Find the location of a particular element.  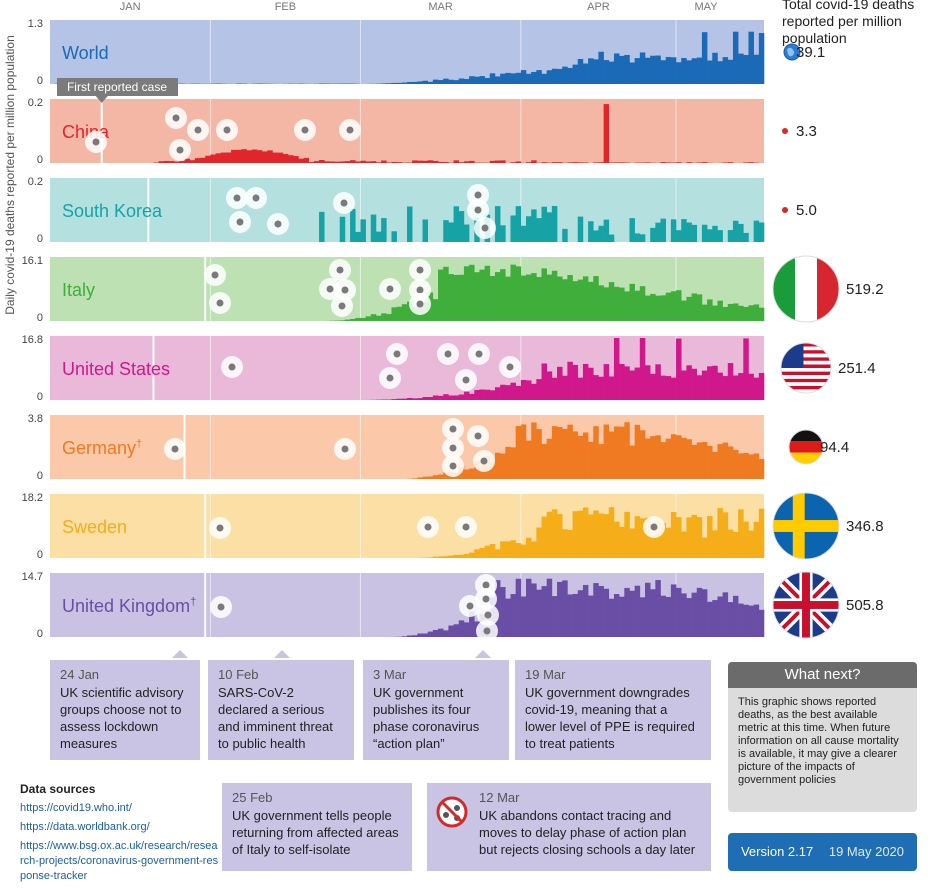

data-sources-title: Data sources is located at coordinates (58, 789).